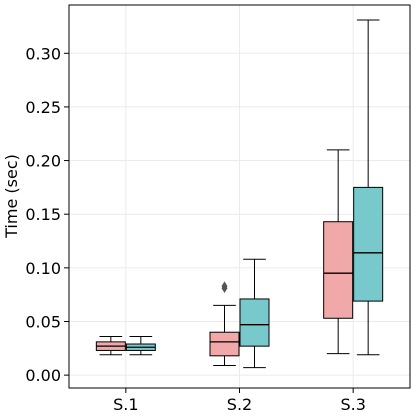 The width and height of the screenshot is (416, 417). I want to click on y-tick-label: 0.10, so click(43, 268).